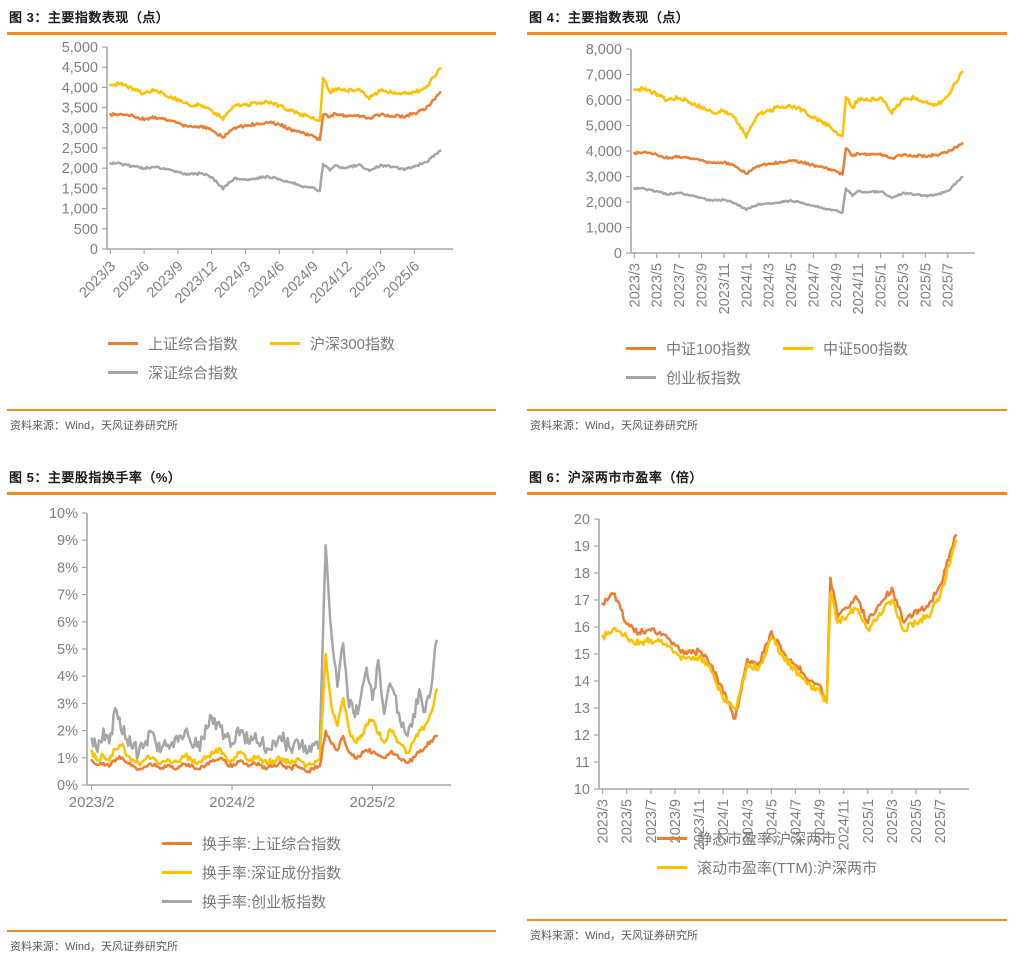  I want to click on figure-3-source-text: 资料来源：Wind，天风证券研究所, so click(94, 426).